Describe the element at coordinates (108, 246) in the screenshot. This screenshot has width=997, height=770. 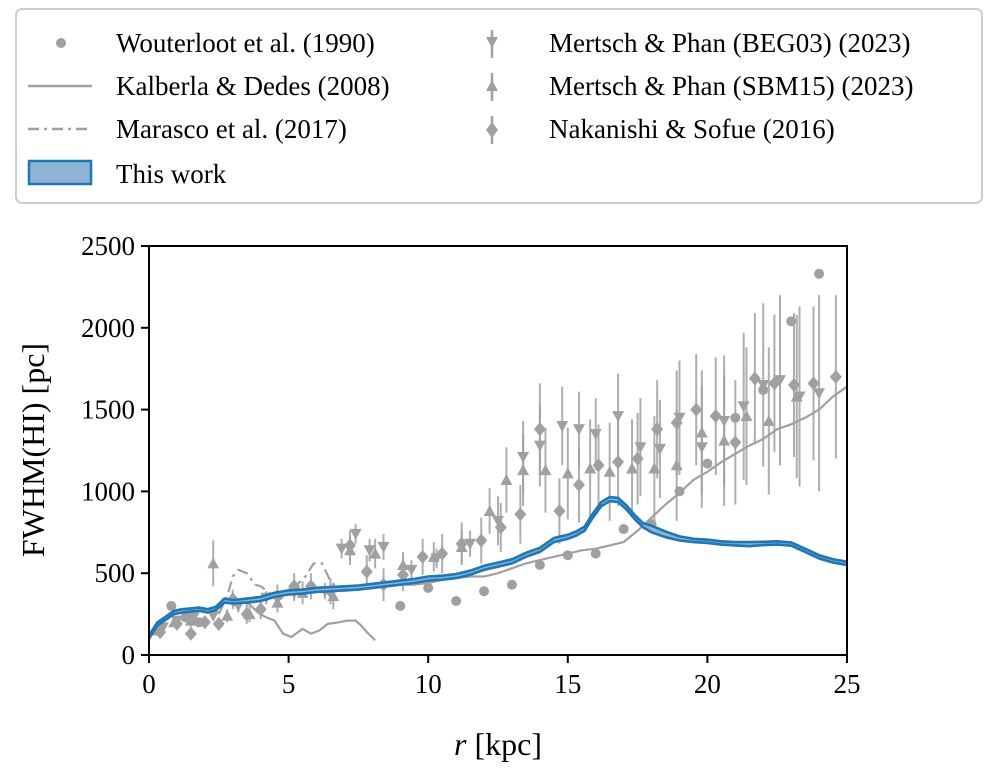
I see `y-tick-label: 2500` at that location.